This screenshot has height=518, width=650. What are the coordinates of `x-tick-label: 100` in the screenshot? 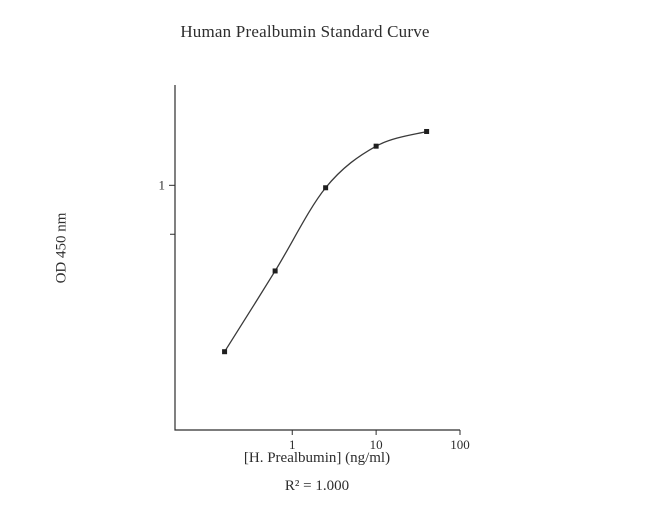 It's located at (460, 444).